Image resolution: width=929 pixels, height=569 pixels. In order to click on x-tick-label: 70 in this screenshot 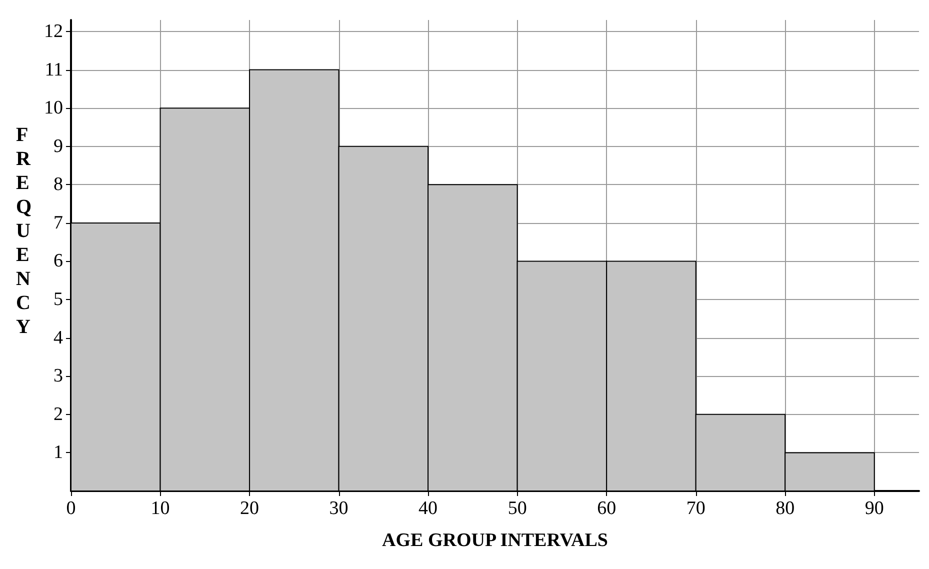, I will do `click(696, 508)`.